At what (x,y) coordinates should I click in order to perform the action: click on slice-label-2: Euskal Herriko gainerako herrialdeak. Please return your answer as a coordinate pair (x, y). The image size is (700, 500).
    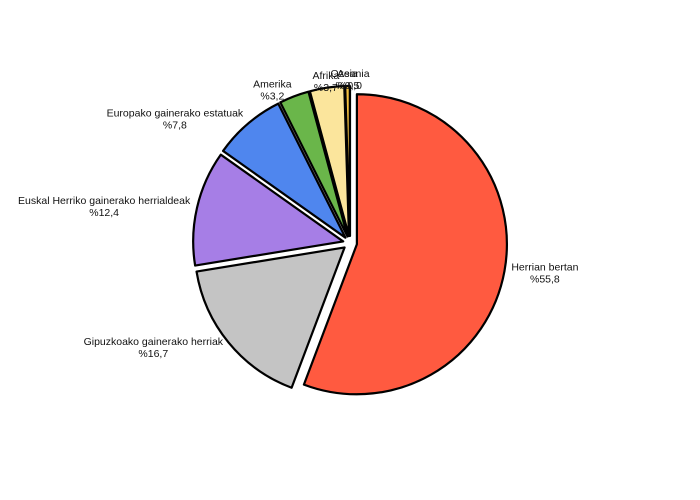
    Looking at the image, I should click on (104, 201).